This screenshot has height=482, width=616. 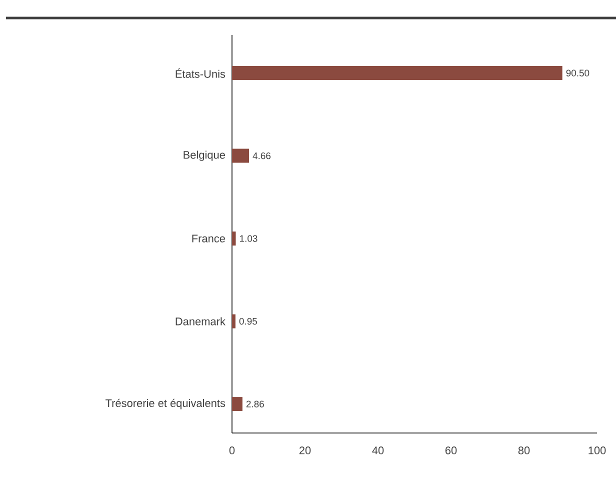 I want to click on x-tick-label: 20, so click(x=305, y=450).